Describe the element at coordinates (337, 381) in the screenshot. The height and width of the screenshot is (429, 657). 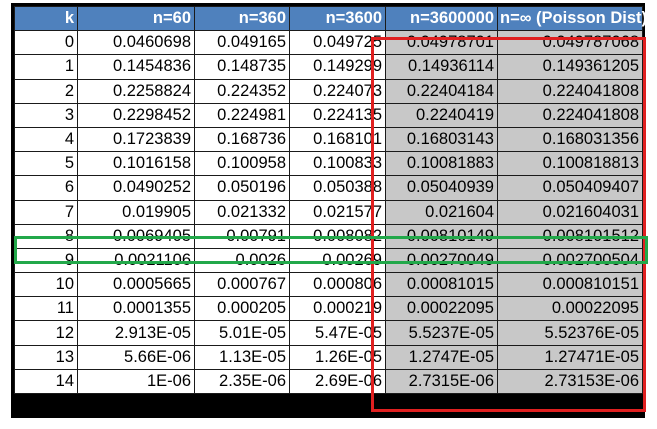
I see `cell-n3600: 2.69E-06` at that location.